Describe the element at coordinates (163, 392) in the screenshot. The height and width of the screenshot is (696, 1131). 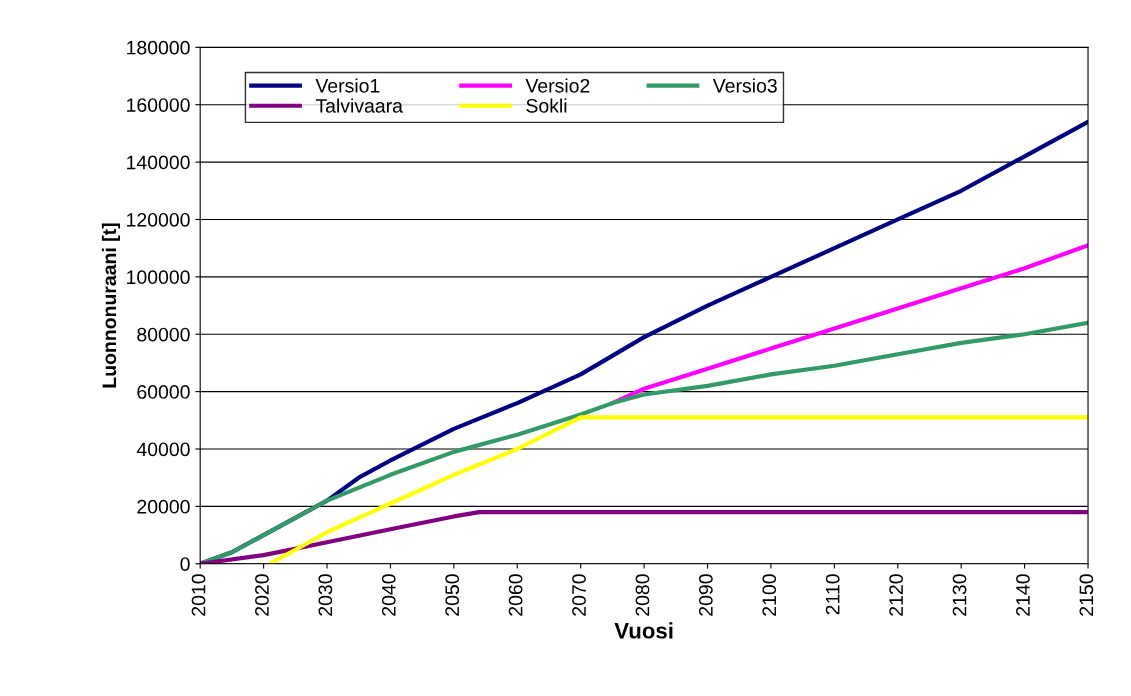
I see `y-tick-label: 60000` at that location.